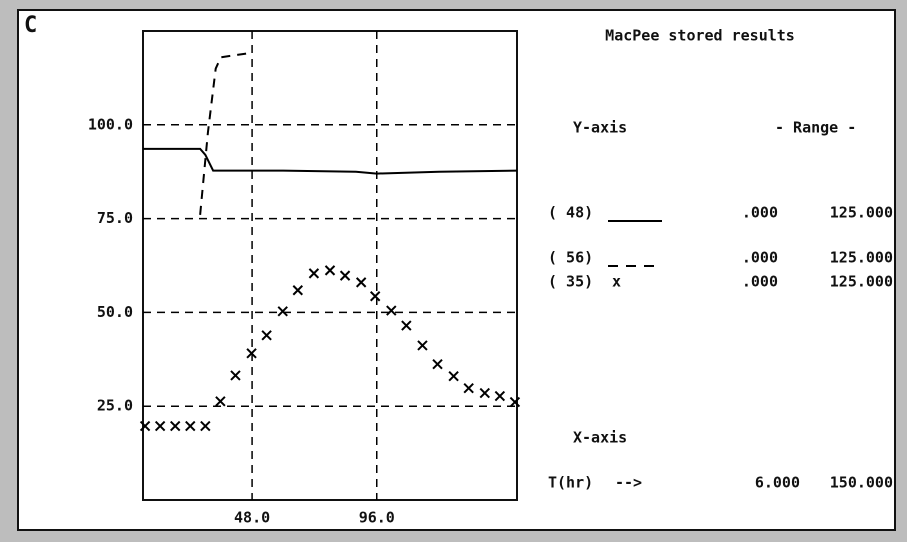  I want to click on y-tick-label: 100.0, so click(110, 124).